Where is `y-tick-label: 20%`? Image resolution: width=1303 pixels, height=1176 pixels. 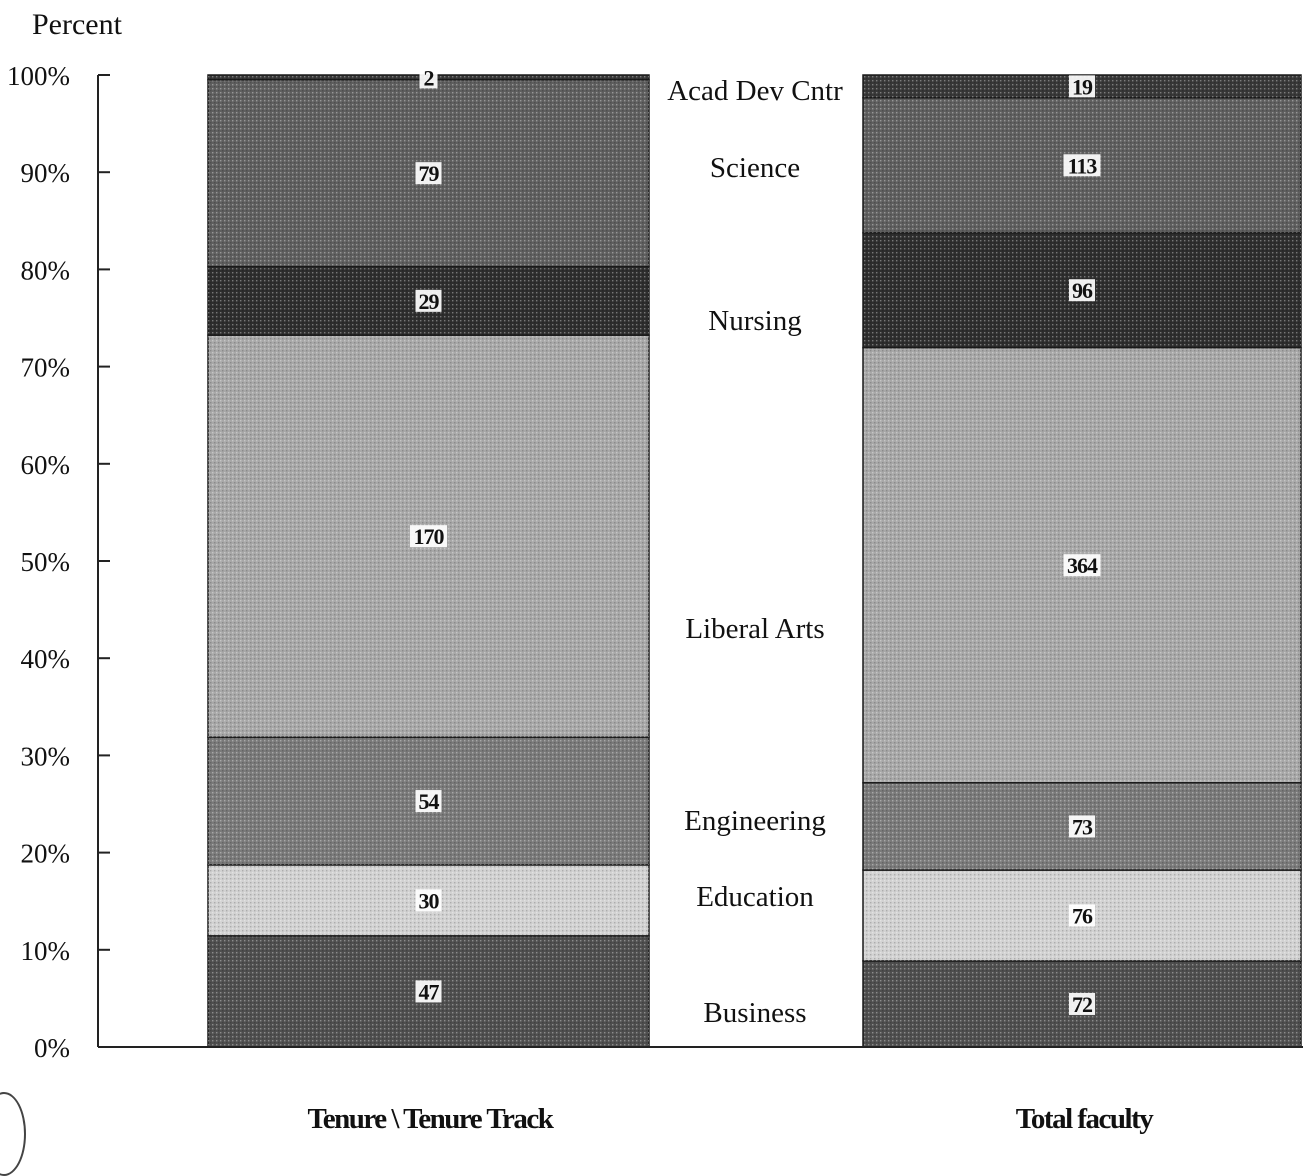 y-tick-label: 20% is located at coordinates (46, 854).